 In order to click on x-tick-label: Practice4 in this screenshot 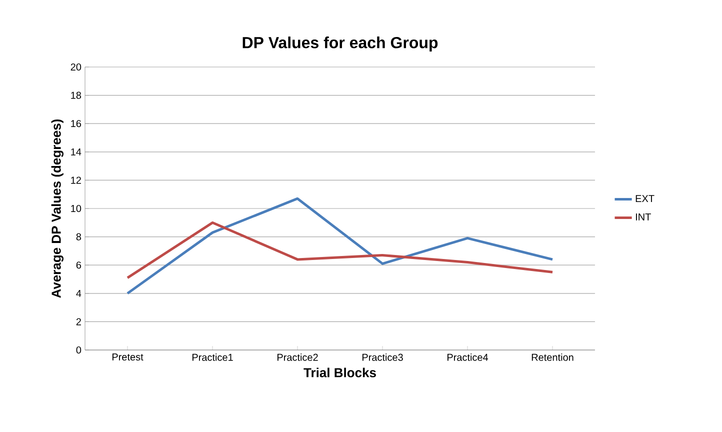, I will do `click(467, 357)`.